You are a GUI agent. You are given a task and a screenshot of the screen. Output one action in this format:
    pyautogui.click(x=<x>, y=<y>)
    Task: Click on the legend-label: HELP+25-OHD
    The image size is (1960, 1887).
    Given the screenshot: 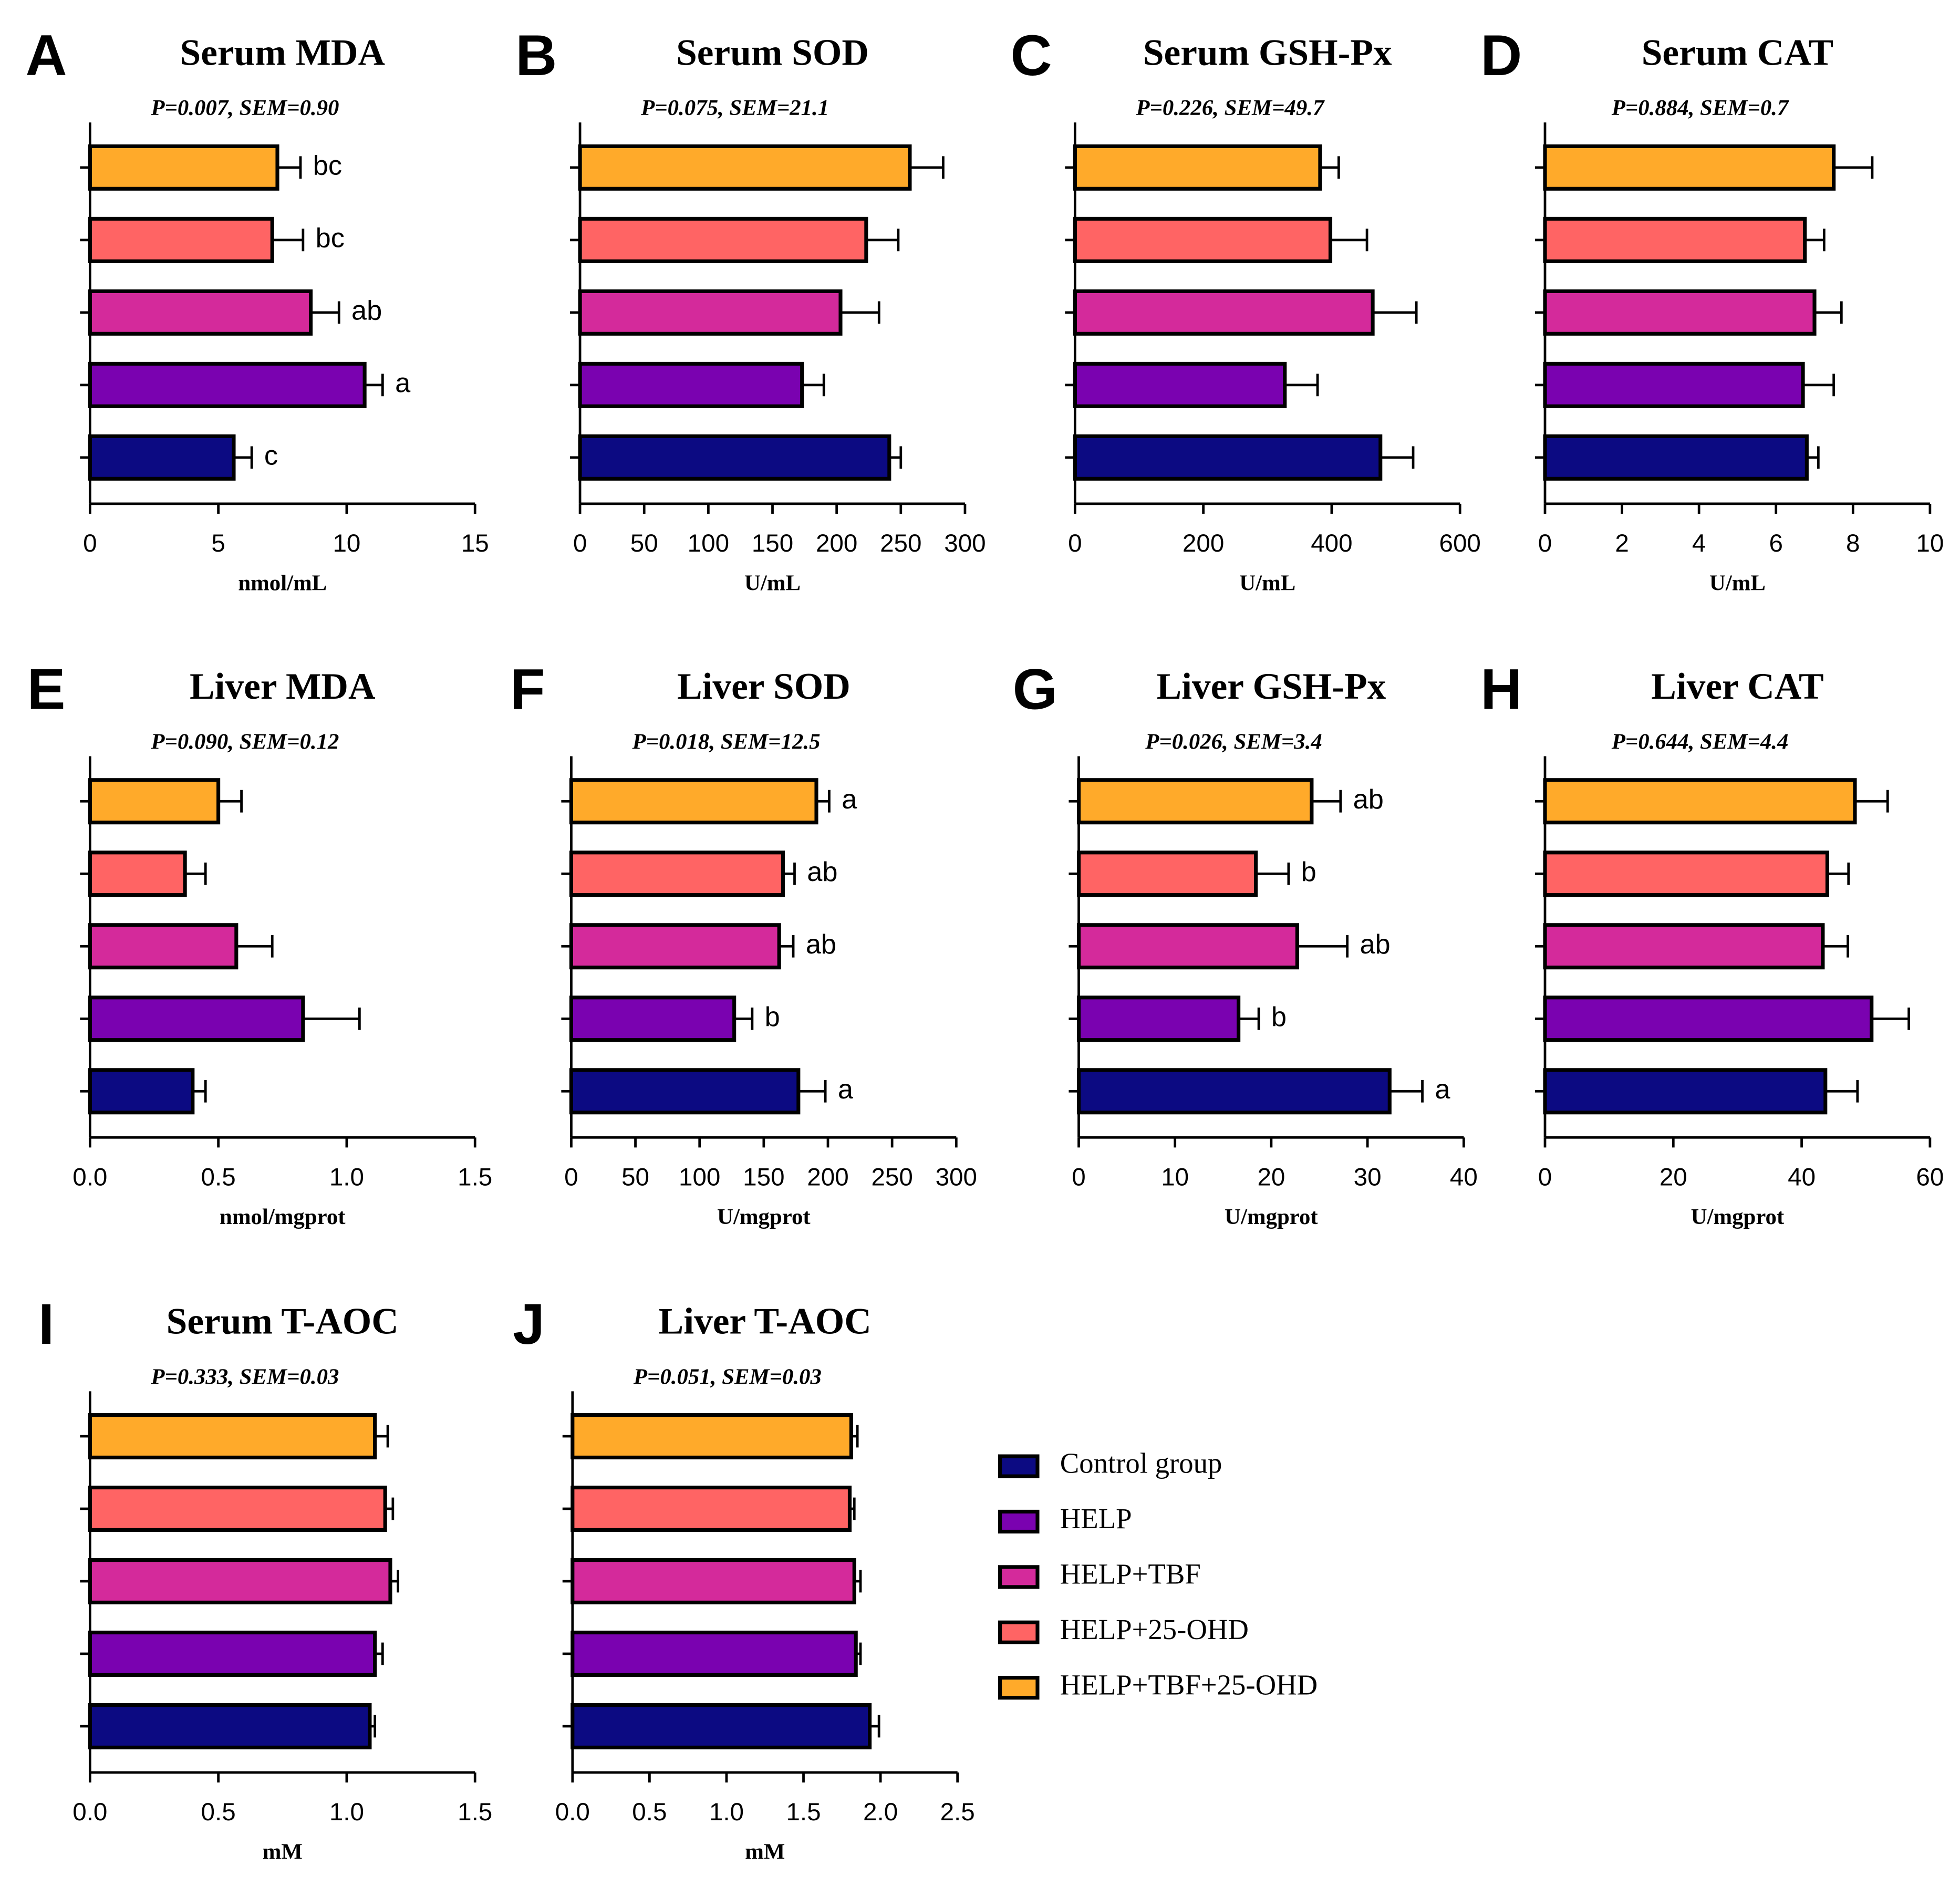 What is the action you would take?
    pyautogui.click(x=1154, y=1629)
    